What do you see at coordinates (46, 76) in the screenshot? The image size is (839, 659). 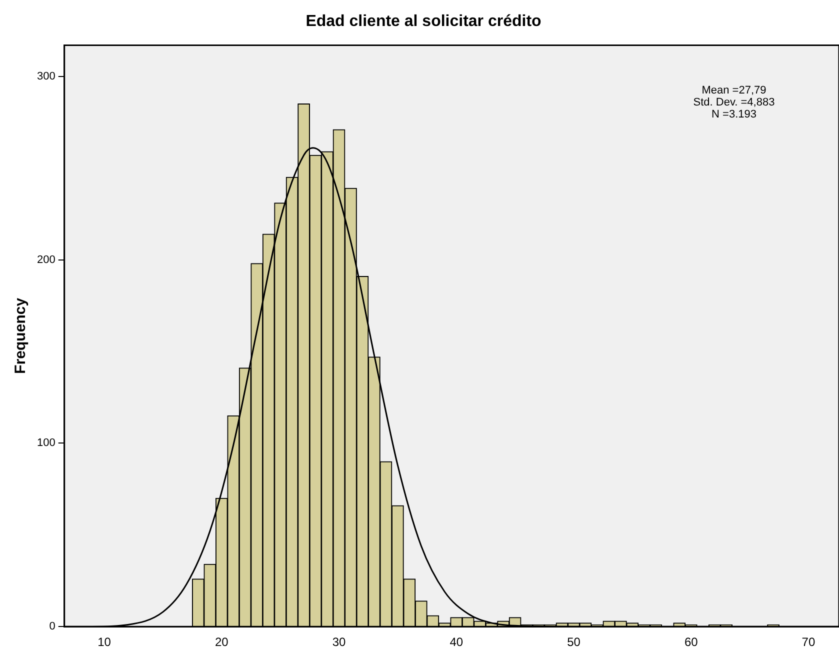 I see `y-tick-label: 300` at bounding box center [46, 76].